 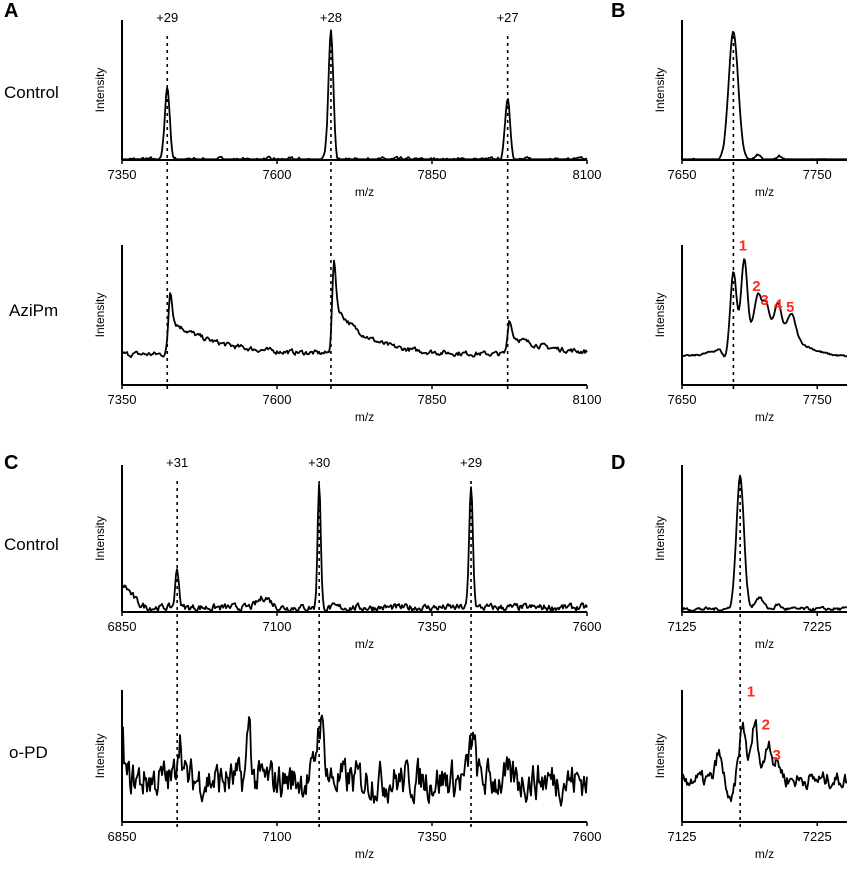 I want to click on adduct-number-label: 4, so click(x=778, y=304).